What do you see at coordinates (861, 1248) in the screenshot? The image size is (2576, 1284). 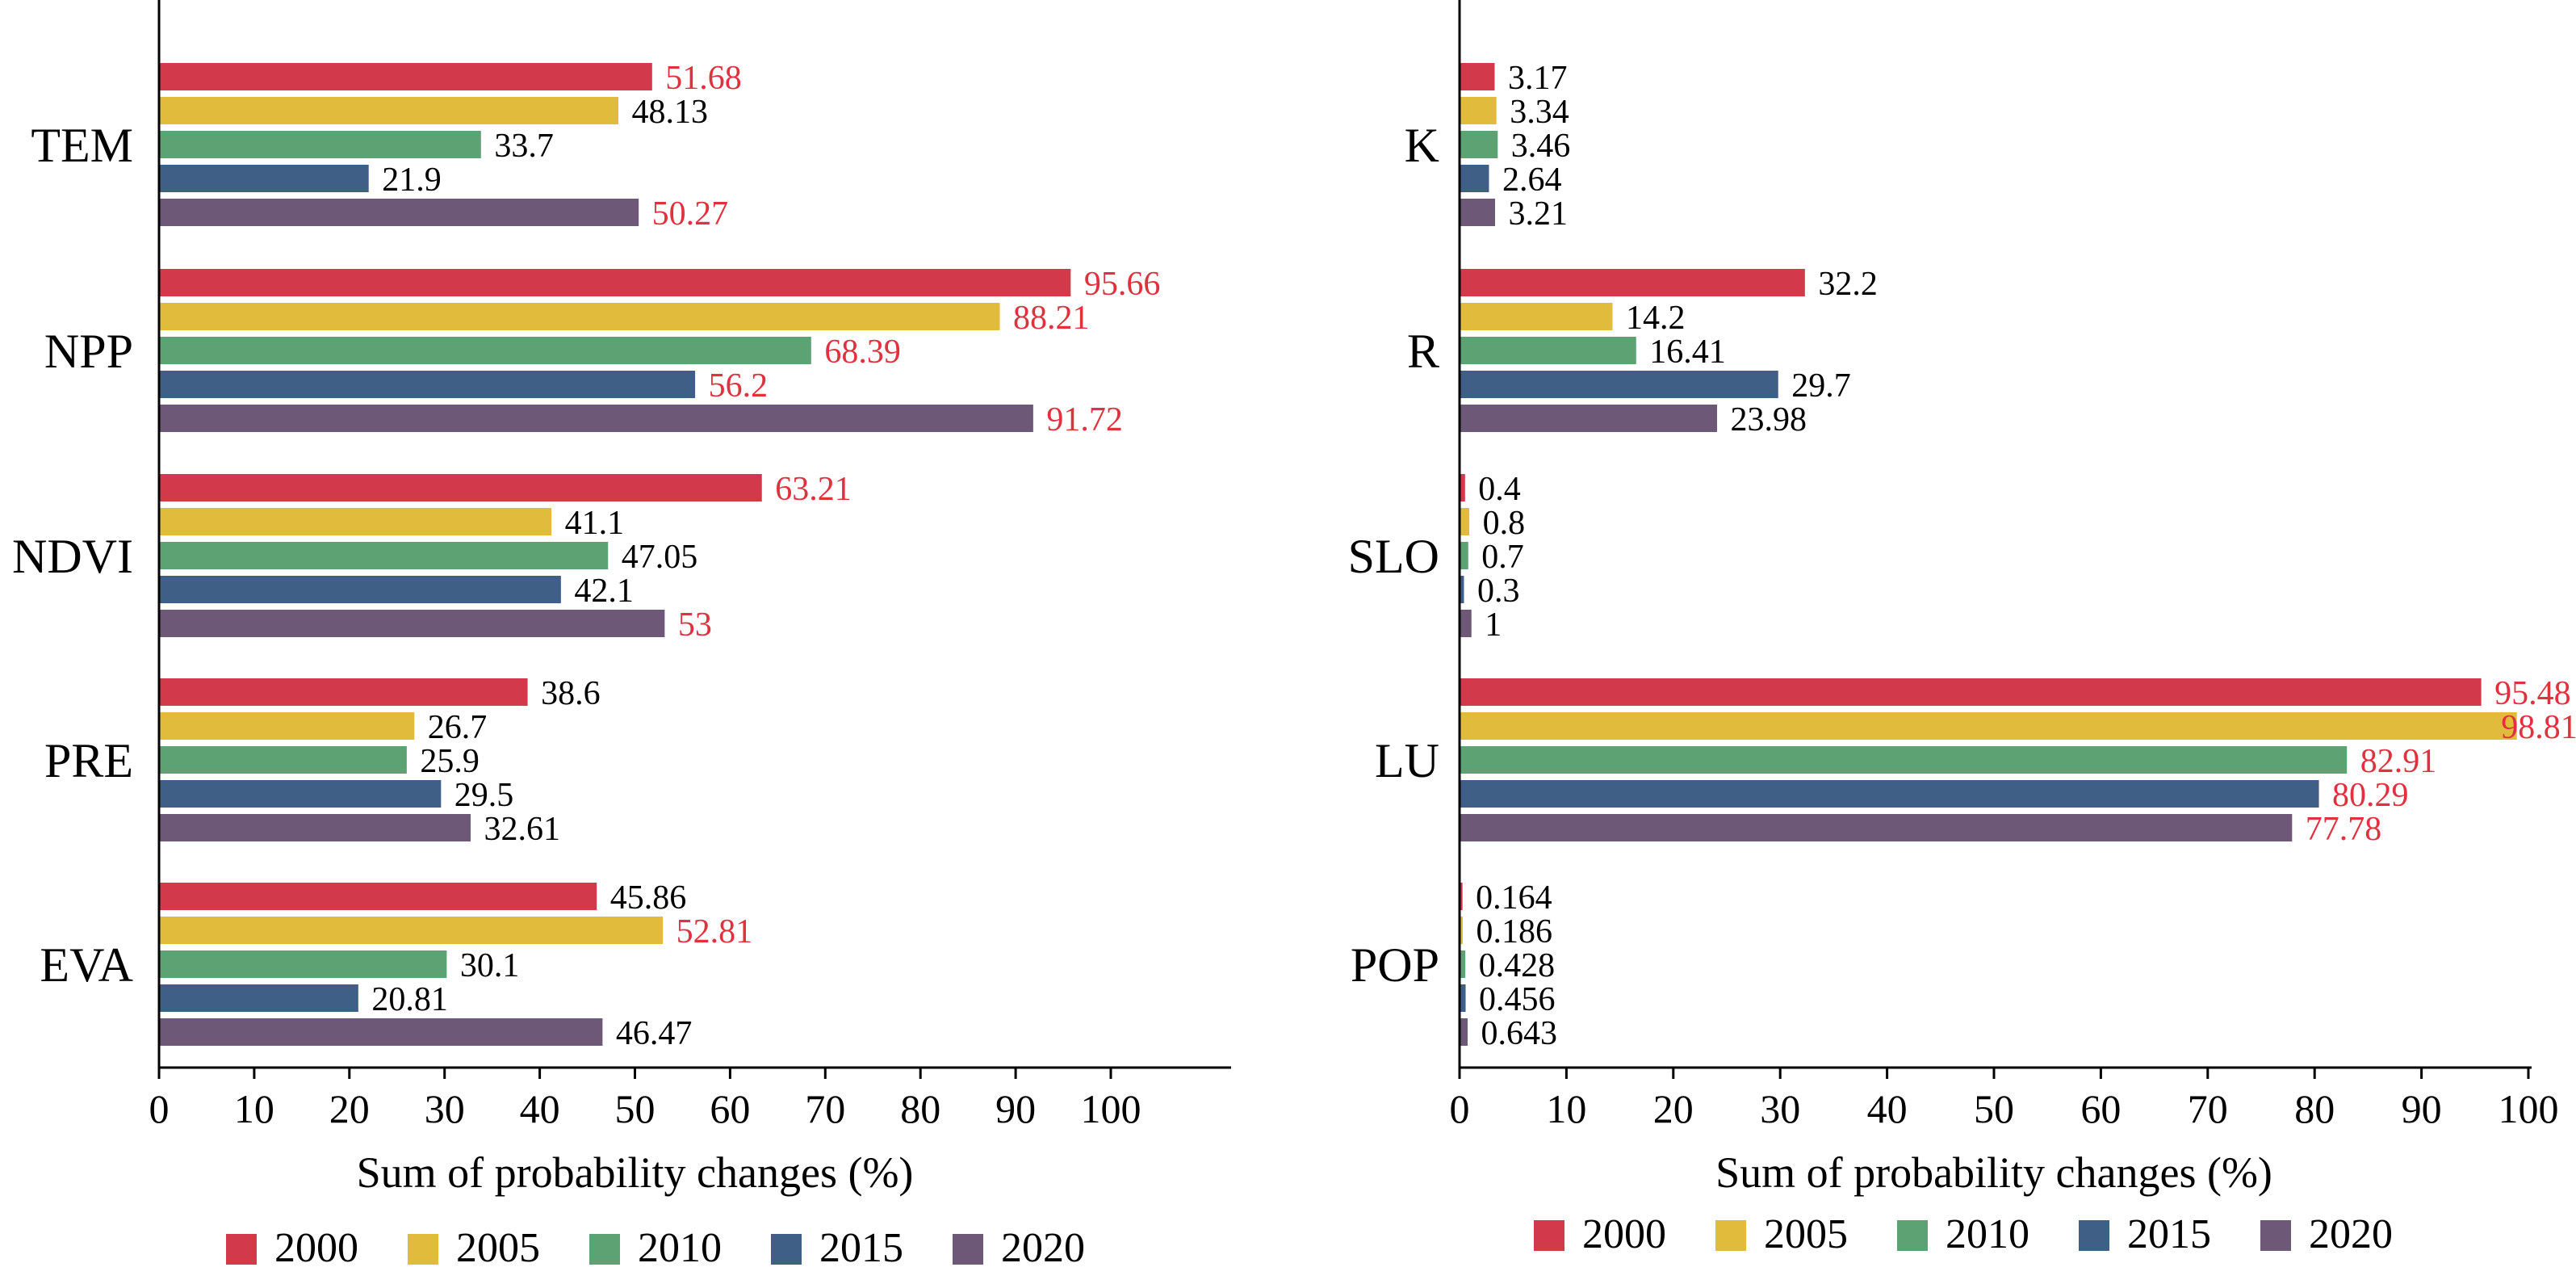 I see `legend-label-2015: 2015` at bounding box center [861, 1248].